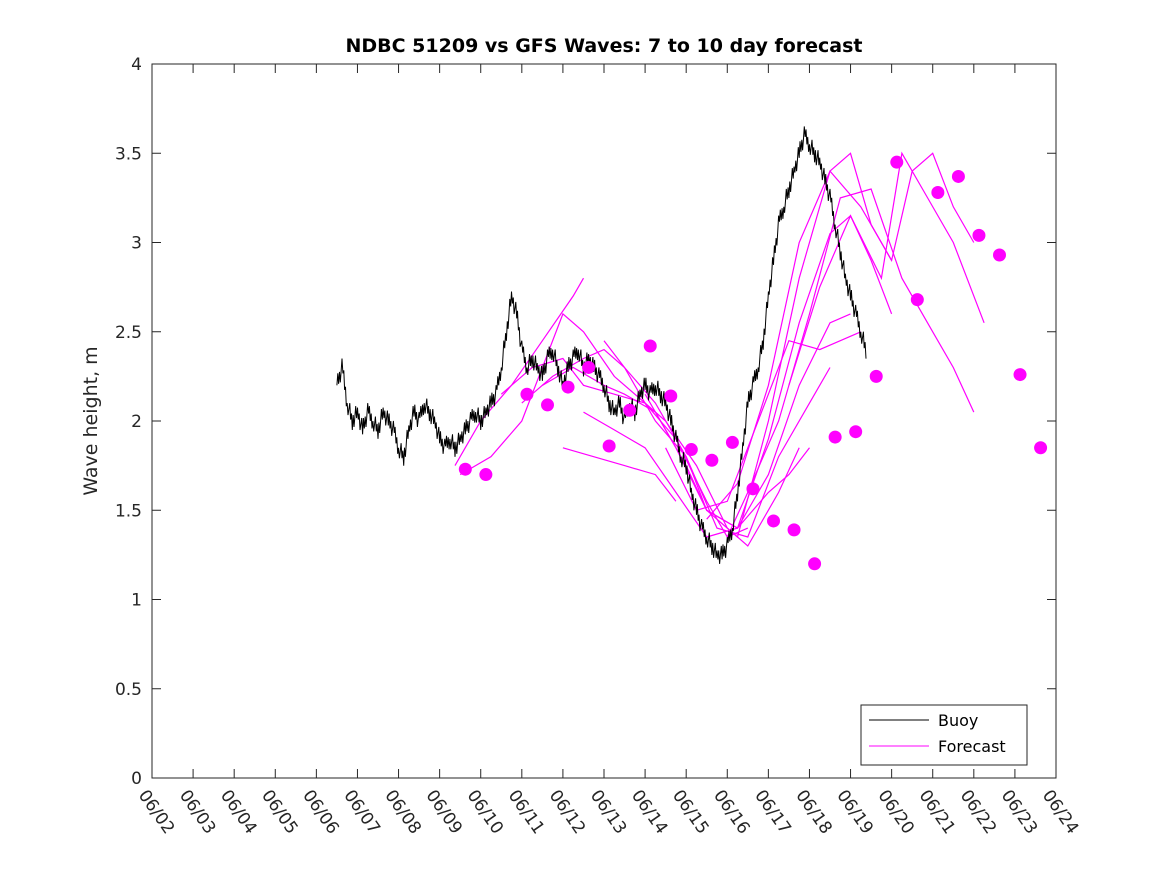 The height and width of the screenshot is (875, 1167). I want to click on y-tick-label: 3.5, so click(128, 154).